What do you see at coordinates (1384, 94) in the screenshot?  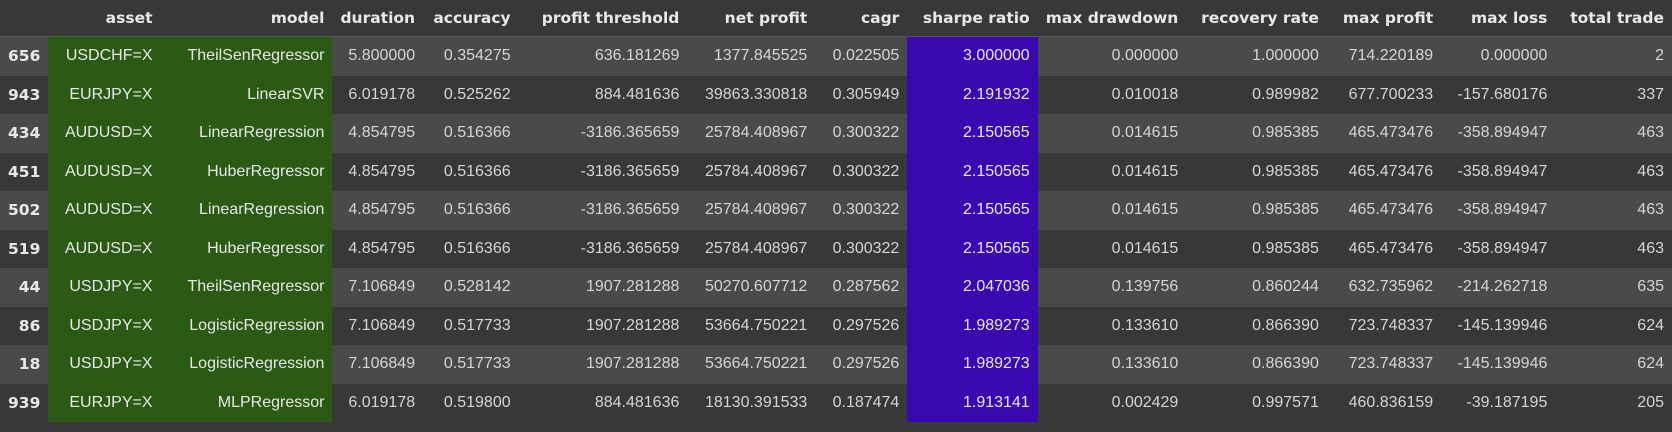 I see `cell-max-profit: 677.700233` at bounding box center [1384, 94].